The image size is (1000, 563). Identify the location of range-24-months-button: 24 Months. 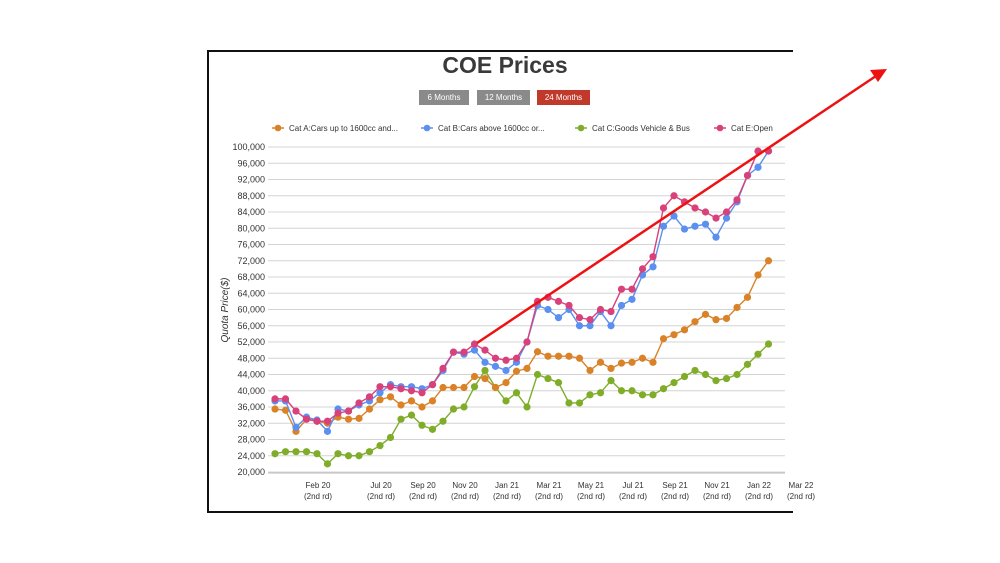
(563, 97).